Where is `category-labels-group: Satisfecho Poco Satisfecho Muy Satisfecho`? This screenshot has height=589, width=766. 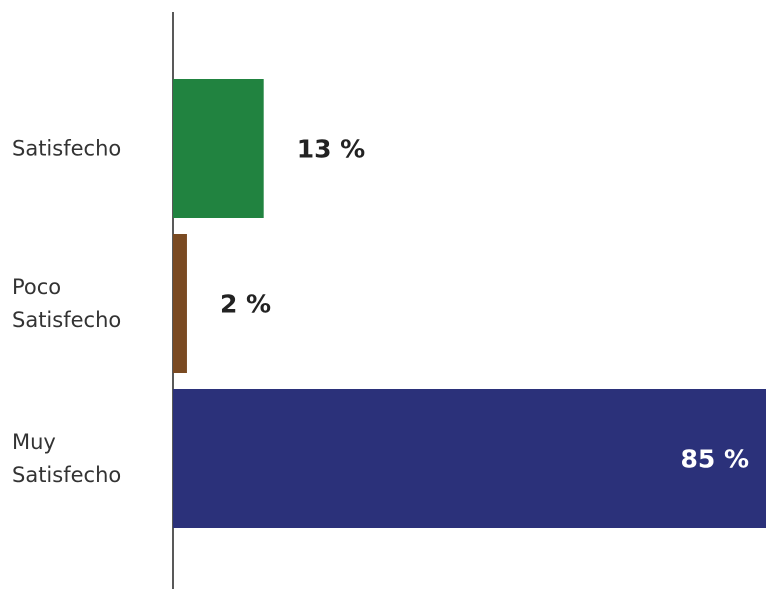
category-labels-group: Satisfecho Poco Satisfecho Muy Satisfecho is located at coordinates (66, 312).